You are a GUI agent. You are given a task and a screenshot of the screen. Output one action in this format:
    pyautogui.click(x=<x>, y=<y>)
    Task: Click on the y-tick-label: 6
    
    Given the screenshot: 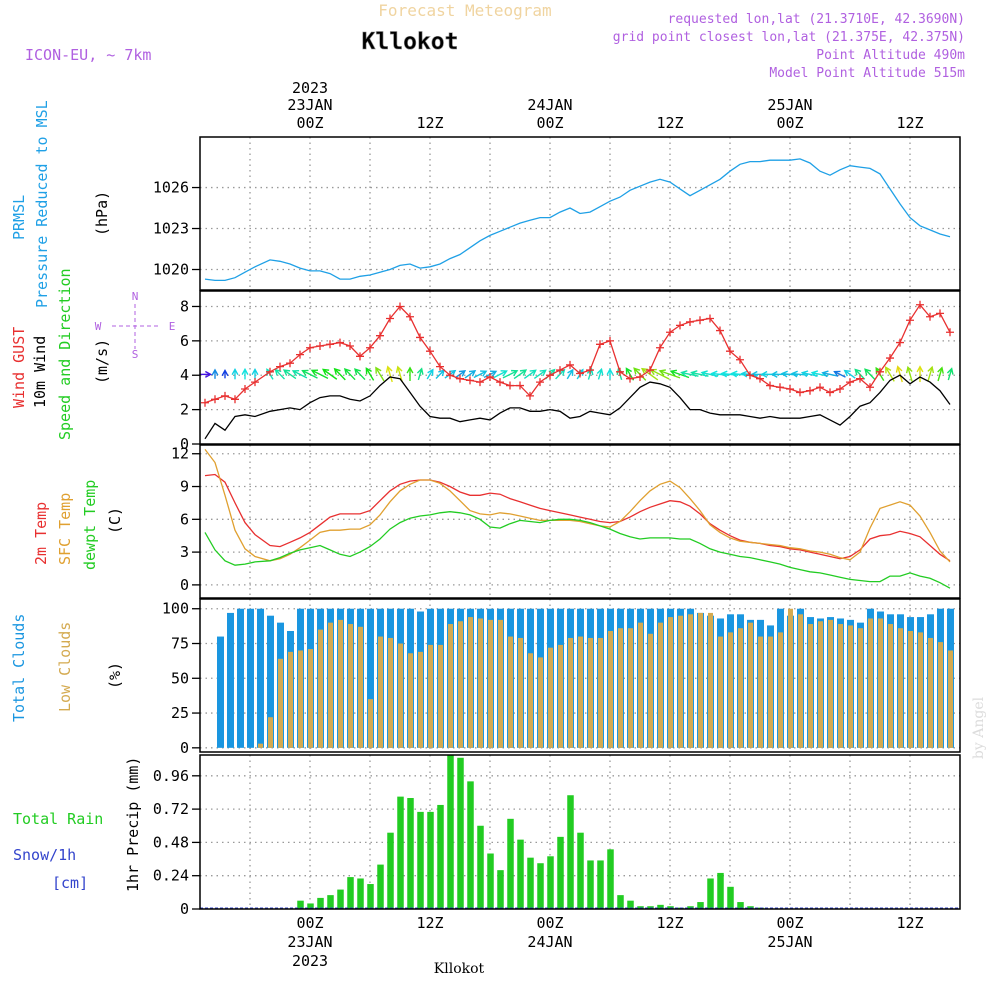 What is the action you would take?
    pyautogui.click(x=184, y=341)
    